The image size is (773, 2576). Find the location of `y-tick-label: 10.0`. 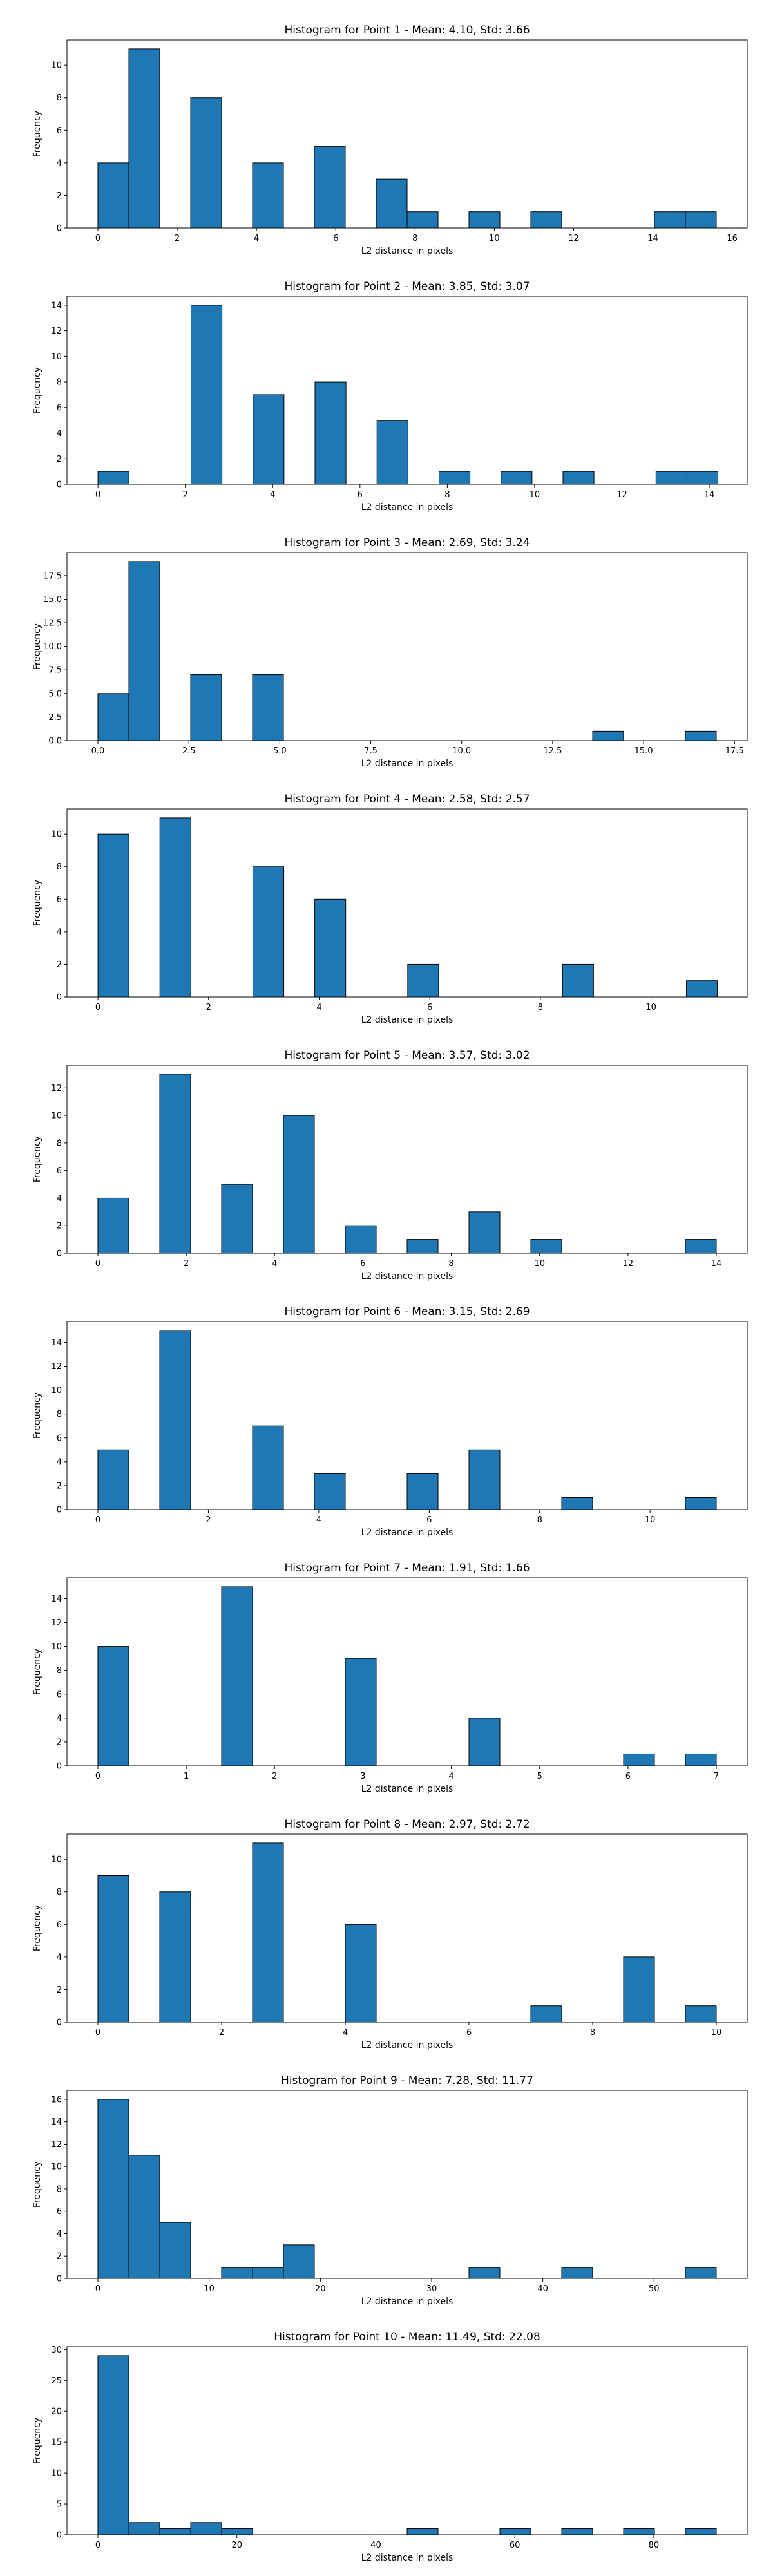

y-tick-label: 10.0 is located at coordinates (52, 647).